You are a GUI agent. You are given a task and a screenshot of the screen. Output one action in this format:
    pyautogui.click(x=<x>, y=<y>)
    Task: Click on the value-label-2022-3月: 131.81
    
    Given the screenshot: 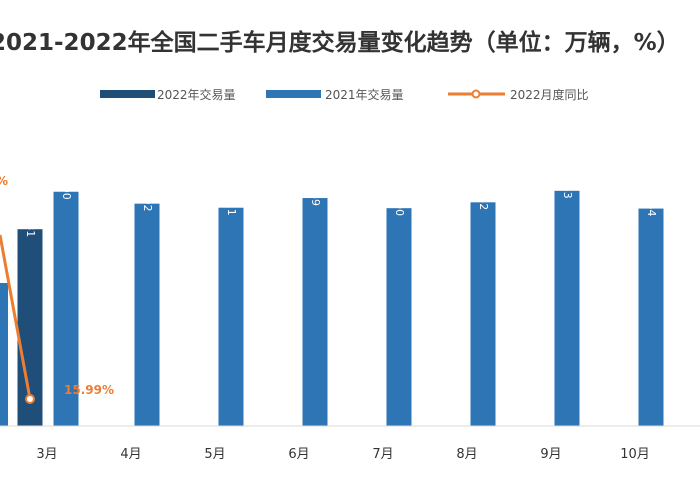 What is the action you would take?
    pyautogui.click(x=30, y=218)
    